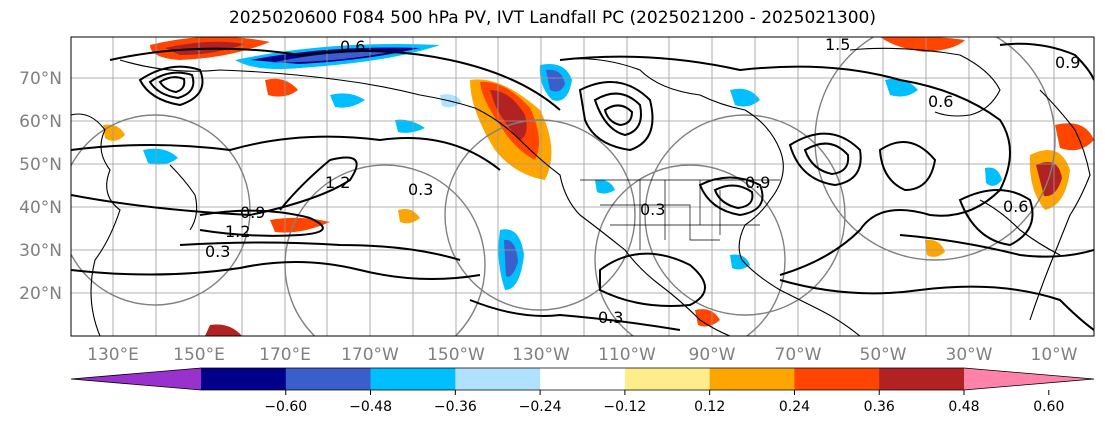 Image resolution: width=1105 pixels, height=429 pixels. What do you see at coordinates (963, 407) in the screenshot?
I see `colorbar-tick-label: 0.48` at bounding box center [963, 407].